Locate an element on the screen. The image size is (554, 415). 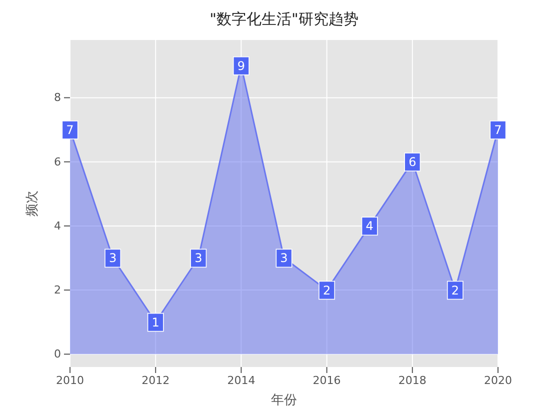
data-label: 4 is located at coordinates (370, 226).